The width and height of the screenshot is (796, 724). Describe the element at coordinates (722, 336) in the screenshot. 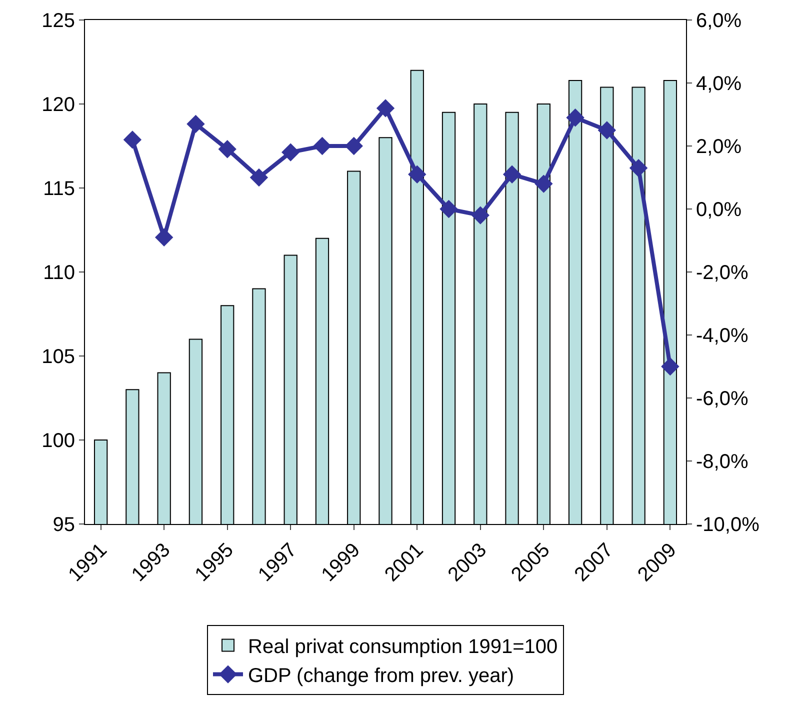

I see `y2-tick-label: -4,0%` at that location.